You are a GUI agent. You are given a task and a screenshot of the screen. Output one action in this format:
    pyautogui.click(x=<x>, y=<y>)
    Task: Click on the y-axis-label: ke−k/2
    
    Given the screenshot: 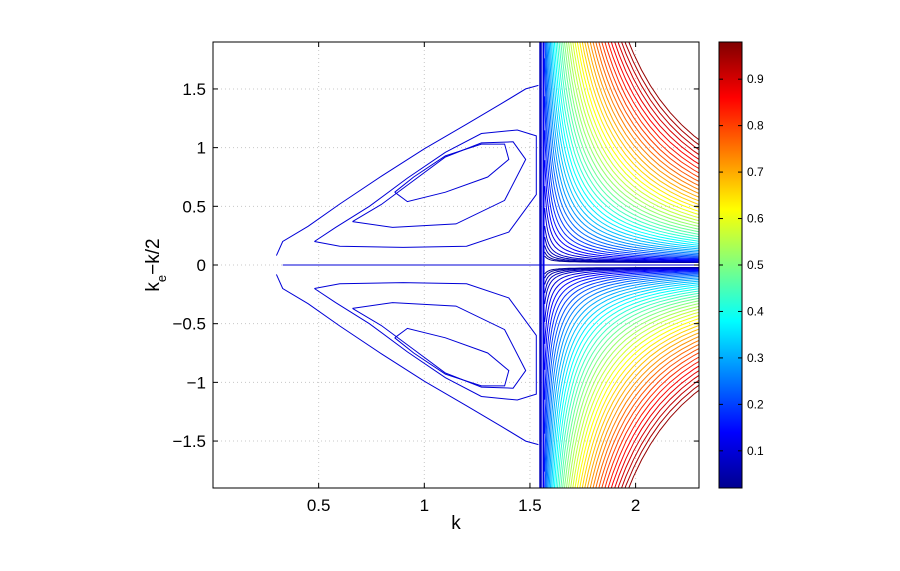 What is the action you would take?
    pyautogui.click(x=156, y=264)
    